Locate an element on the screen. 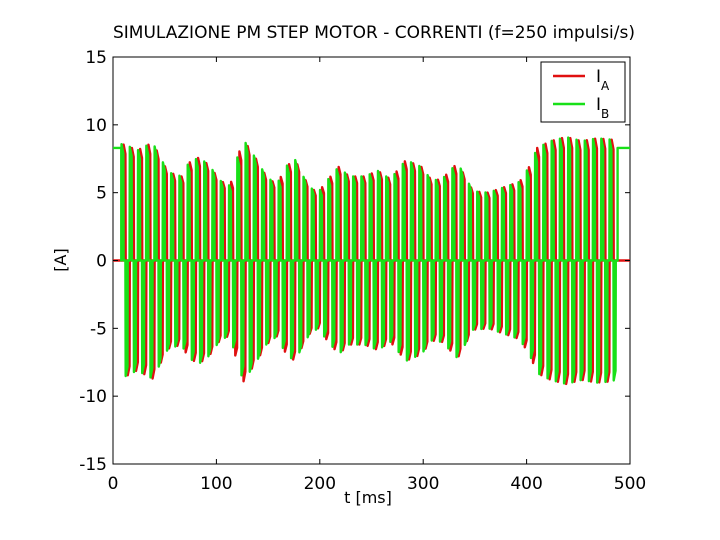 This screenshot has width=720, height=540. y-tick-label: -5 is located at coordinates (98, 329).